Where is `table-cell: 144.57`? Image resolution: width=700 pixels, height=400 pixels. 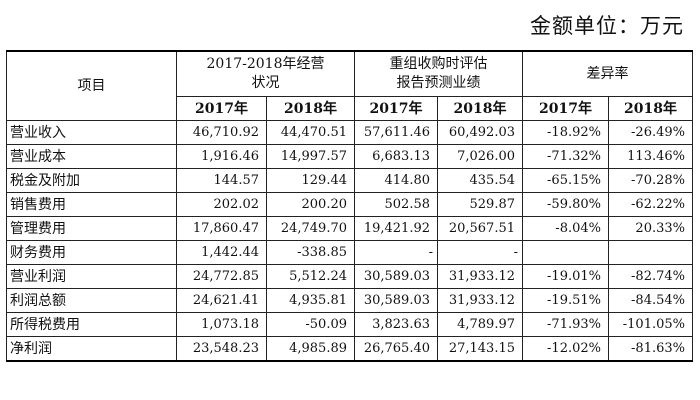
table-cell: 144.57 is located at coordinates (221, 180).